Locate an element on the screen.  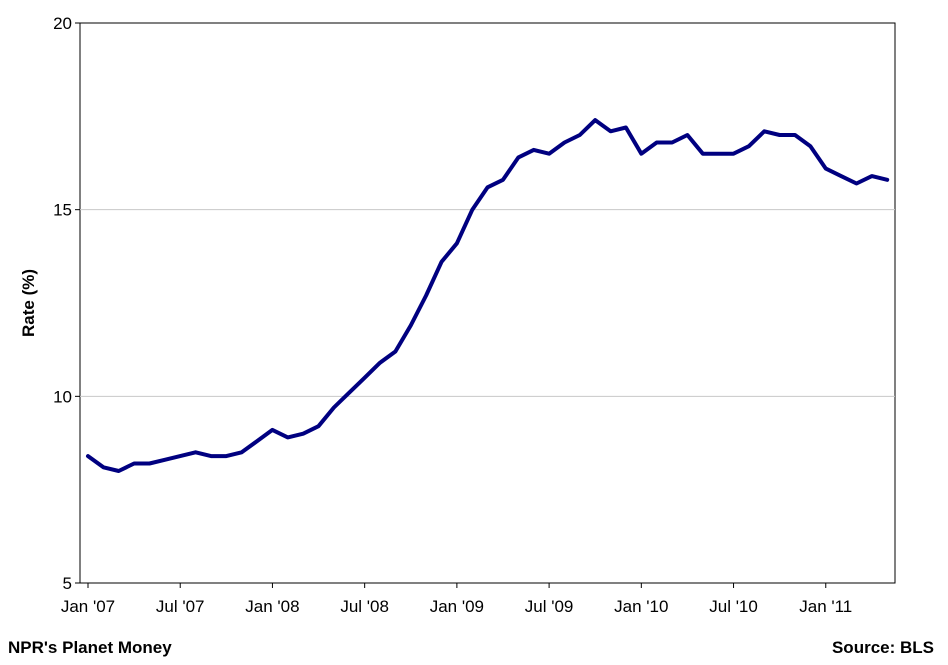
x-tick-label: Jan '07 is located at coordinates (88, 606).